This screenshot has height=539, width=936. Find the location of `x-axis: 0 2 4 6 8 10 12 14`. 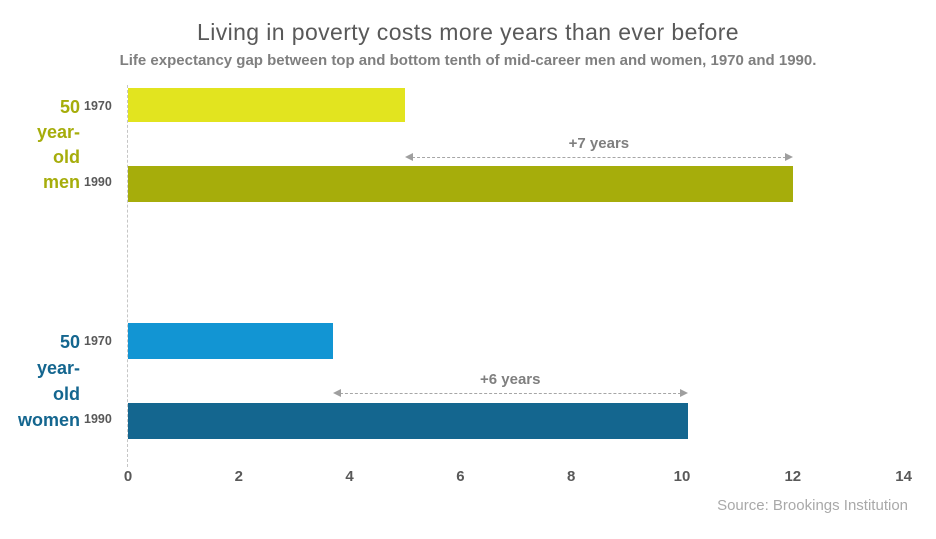

x-axis: 0 2 4 6 8 10 12 14 is located at coordinates (468, 479).